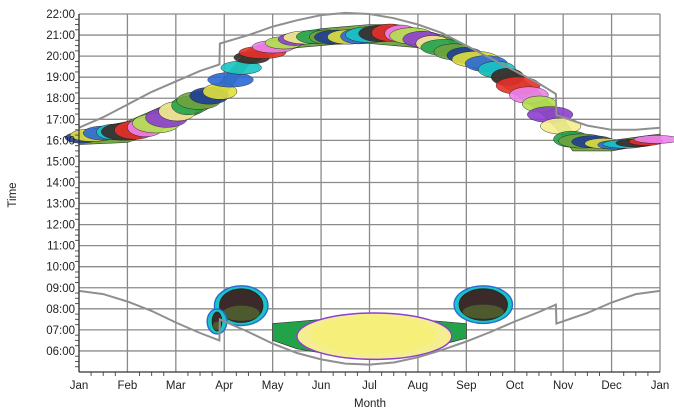  What do you see at coordinates (370, 404) in the screenshot?
I see `x-axis-title: Month` at bounding box center [370, 404].